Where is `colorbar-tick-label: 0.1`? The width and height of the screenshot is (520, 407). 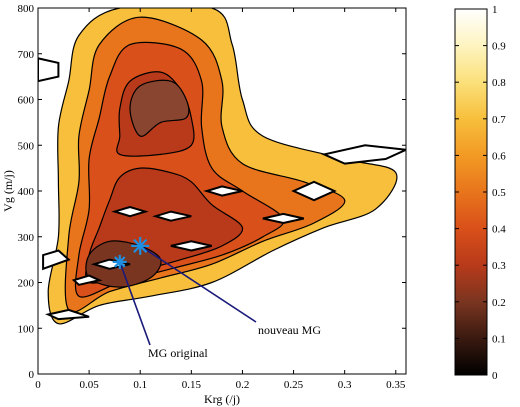 colorbar-tick-label: 0.1 is located at coordinates (499, 339).